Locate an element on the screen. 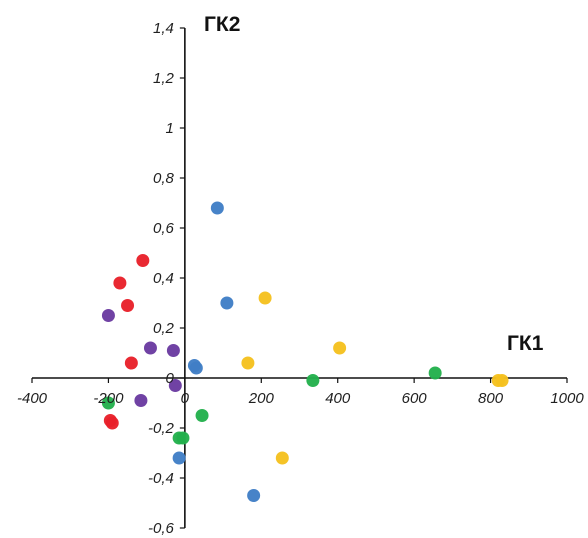 This screenshot has width=588, height=538. x-tick-label: 600 is located at coordinates (415, 398).